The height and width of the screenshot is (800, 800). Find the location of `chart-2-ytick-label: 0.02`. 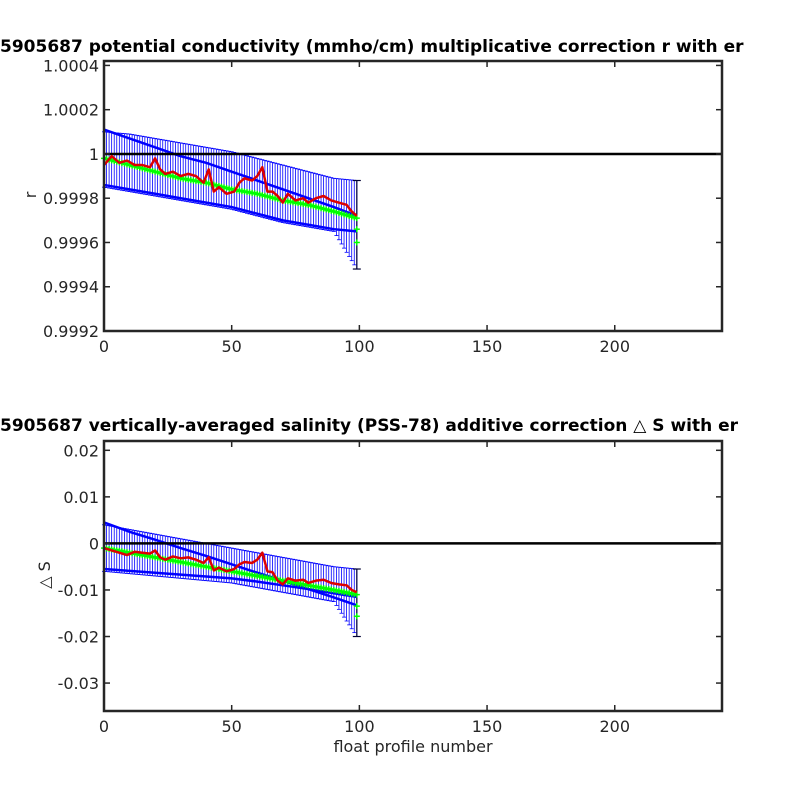

chart-2-ytick-label: 0.02 is located at coordinates (81, 450).